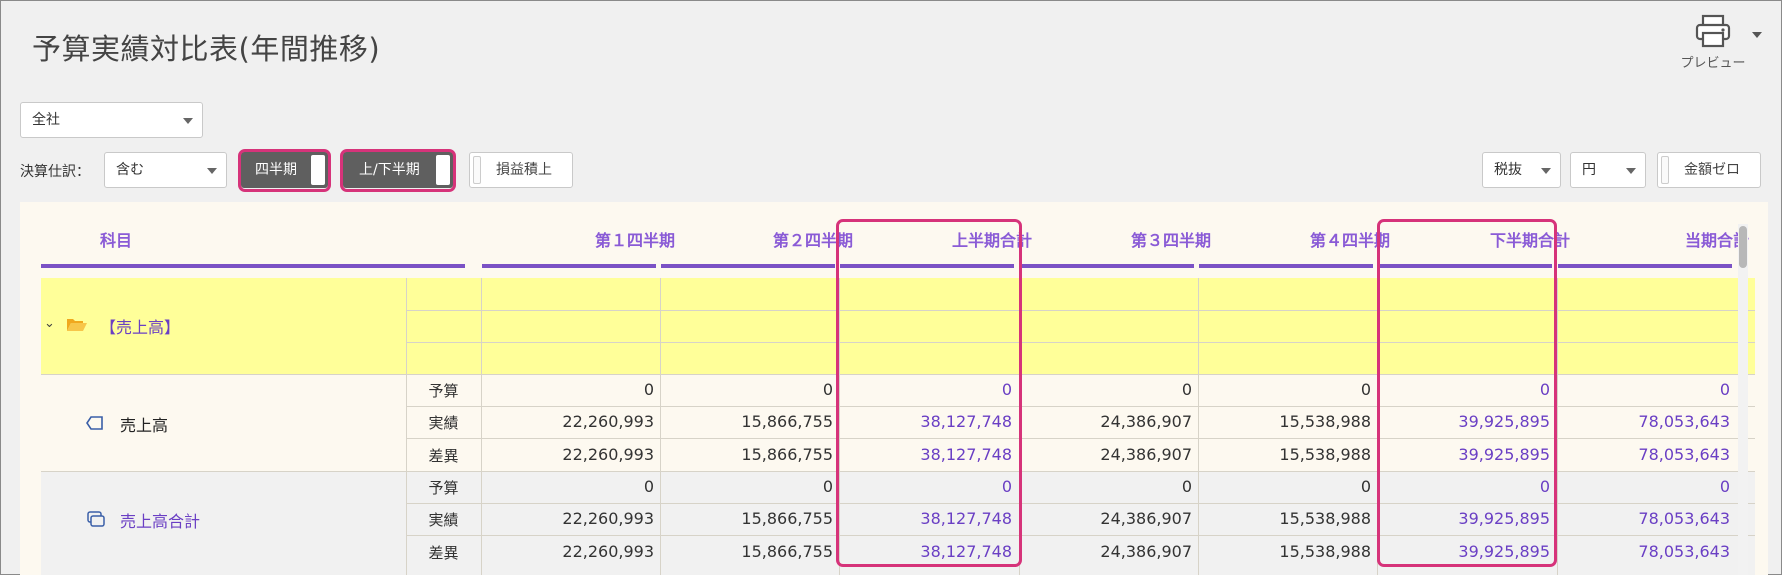 This screenshot has width=1782, height=575. Describe the element at coordinates (49, 323) in the screenshot. I see `chevron-down-icon: ⌄` at that location.